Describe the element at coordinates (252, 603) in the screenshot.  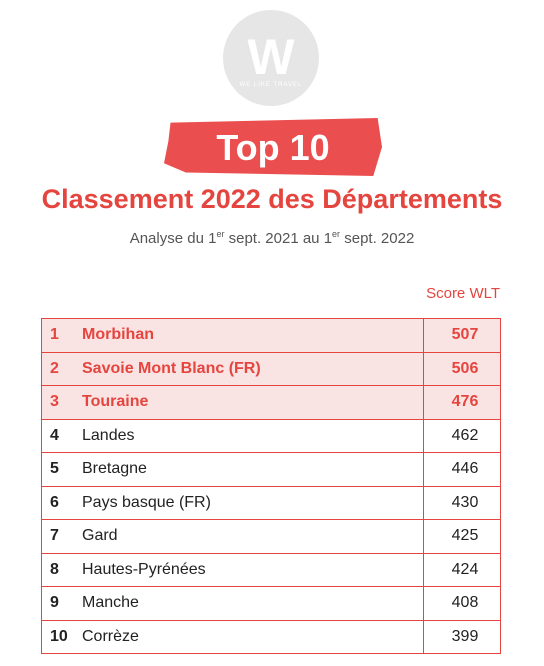
I see `name-cell: Manche` at that location.